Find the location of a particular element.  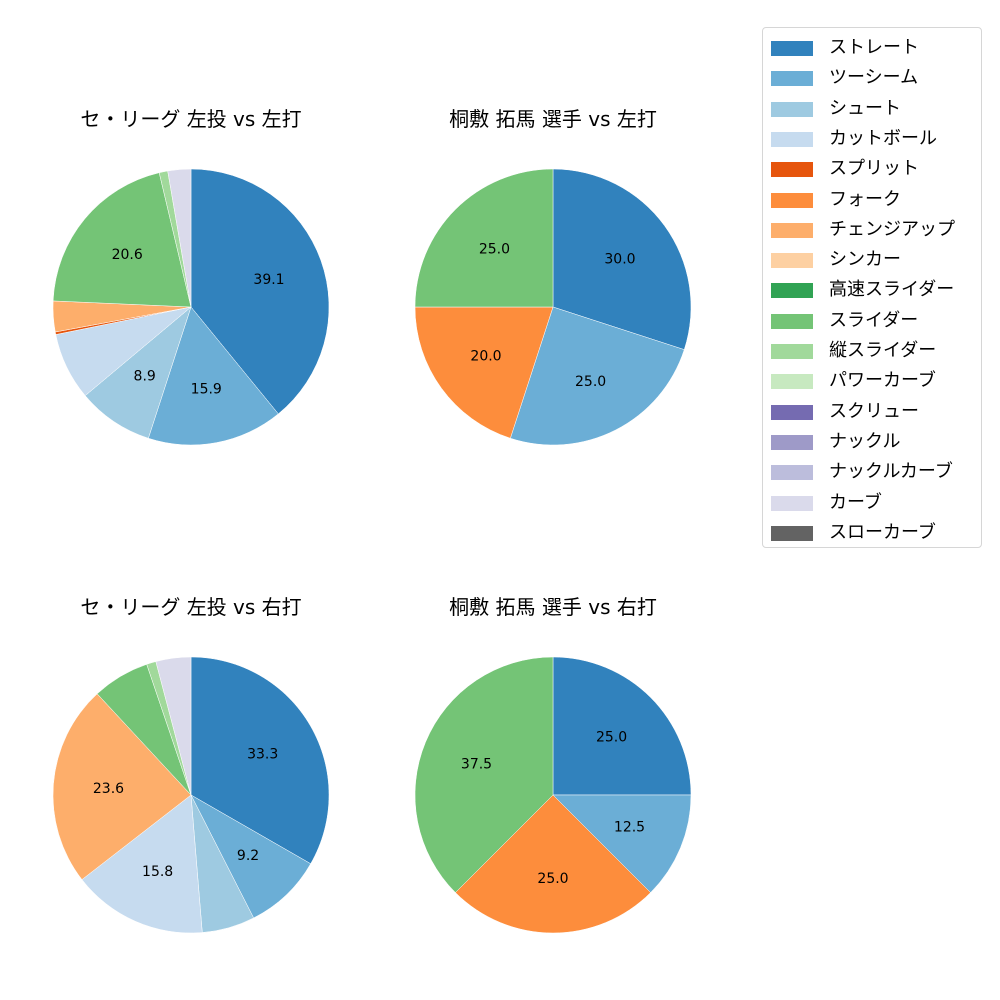

legend-label: ナックルカーブ is located at coordinates (891, 472).